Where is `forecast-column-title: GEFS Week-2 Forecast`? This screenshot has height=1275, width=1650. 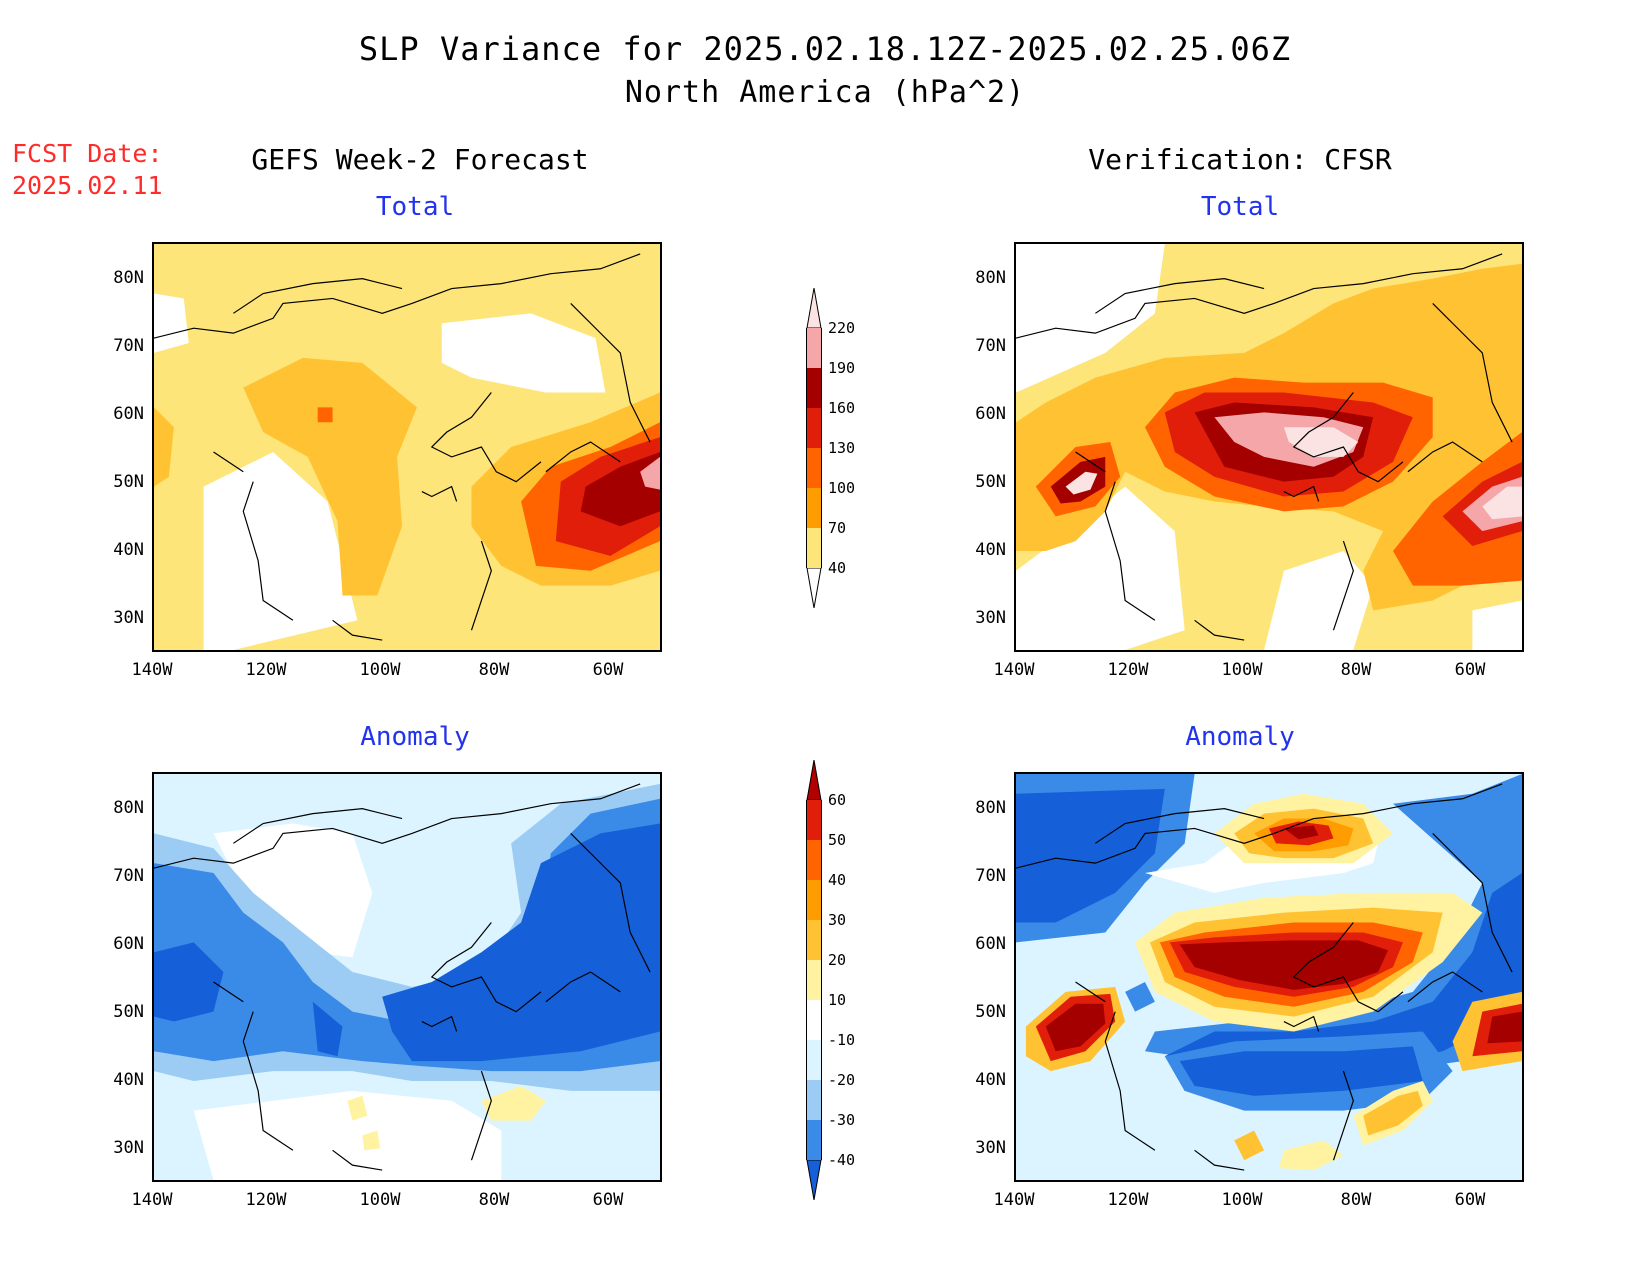 forecast-column-title: GEFS Week-2 Forecast is located at coordinates (420, 159).